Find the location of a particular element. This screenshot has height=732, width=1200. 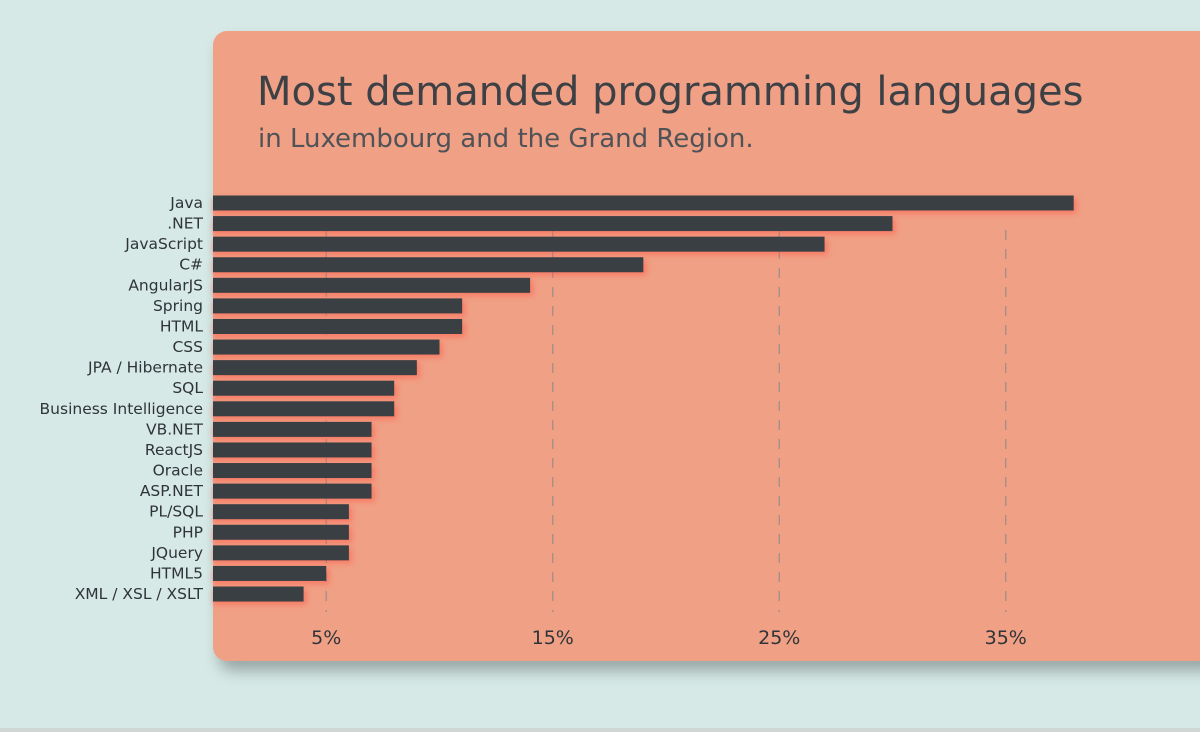

category-label: HTML5 is located at coordinates (176, 573).